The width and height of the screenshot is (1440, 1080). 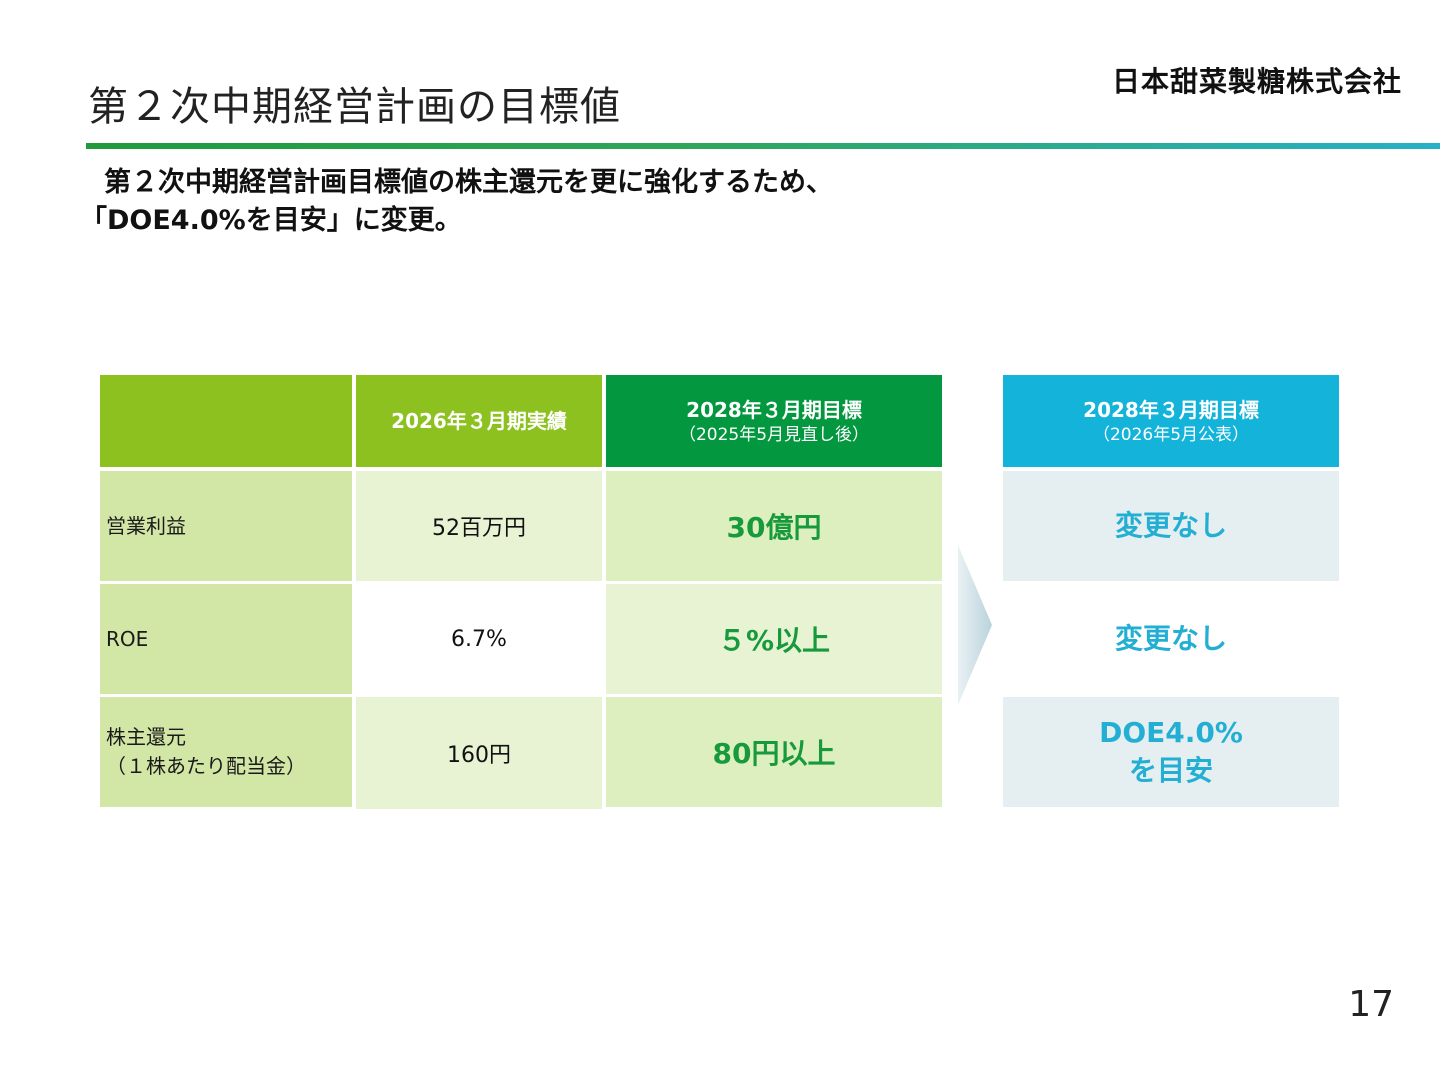 I want to click on actual-roe: 6.7%, so click(x=479, y=639).